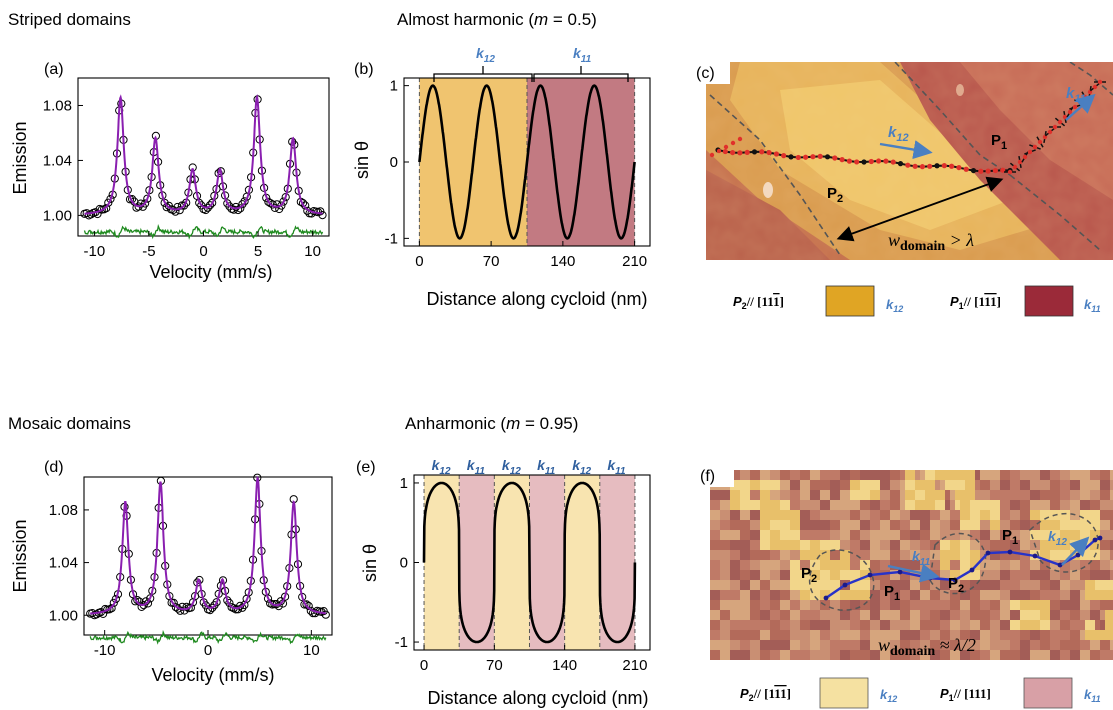 The height and width of the screenshot is (710, 1113). Describe the element at coordinates (920, 693) in the screenshot. I see `row2-legend: P2// [111] k12 P1// [111] k11` at that location.